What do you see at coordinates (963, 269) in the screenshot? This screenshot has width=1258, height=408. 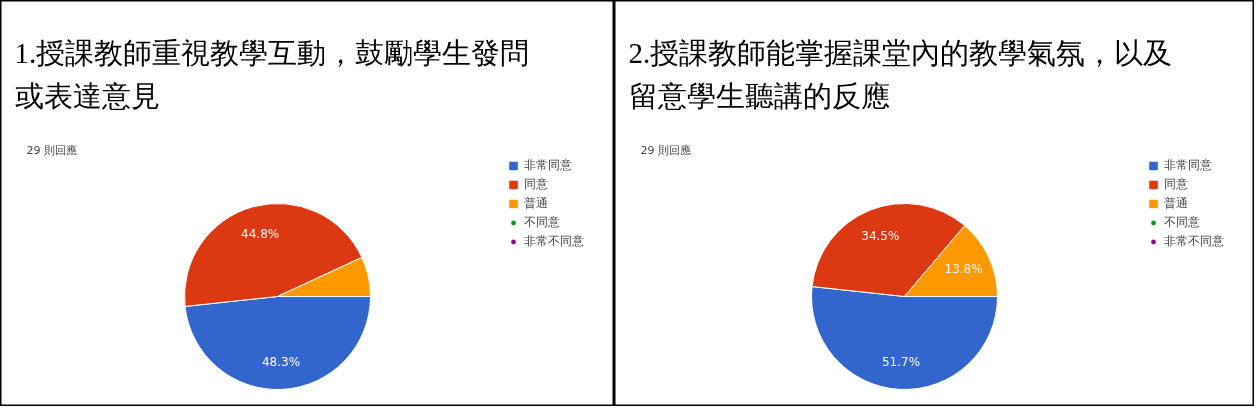 I see `data-label: 13.8%` at bounding box center [963, 269].